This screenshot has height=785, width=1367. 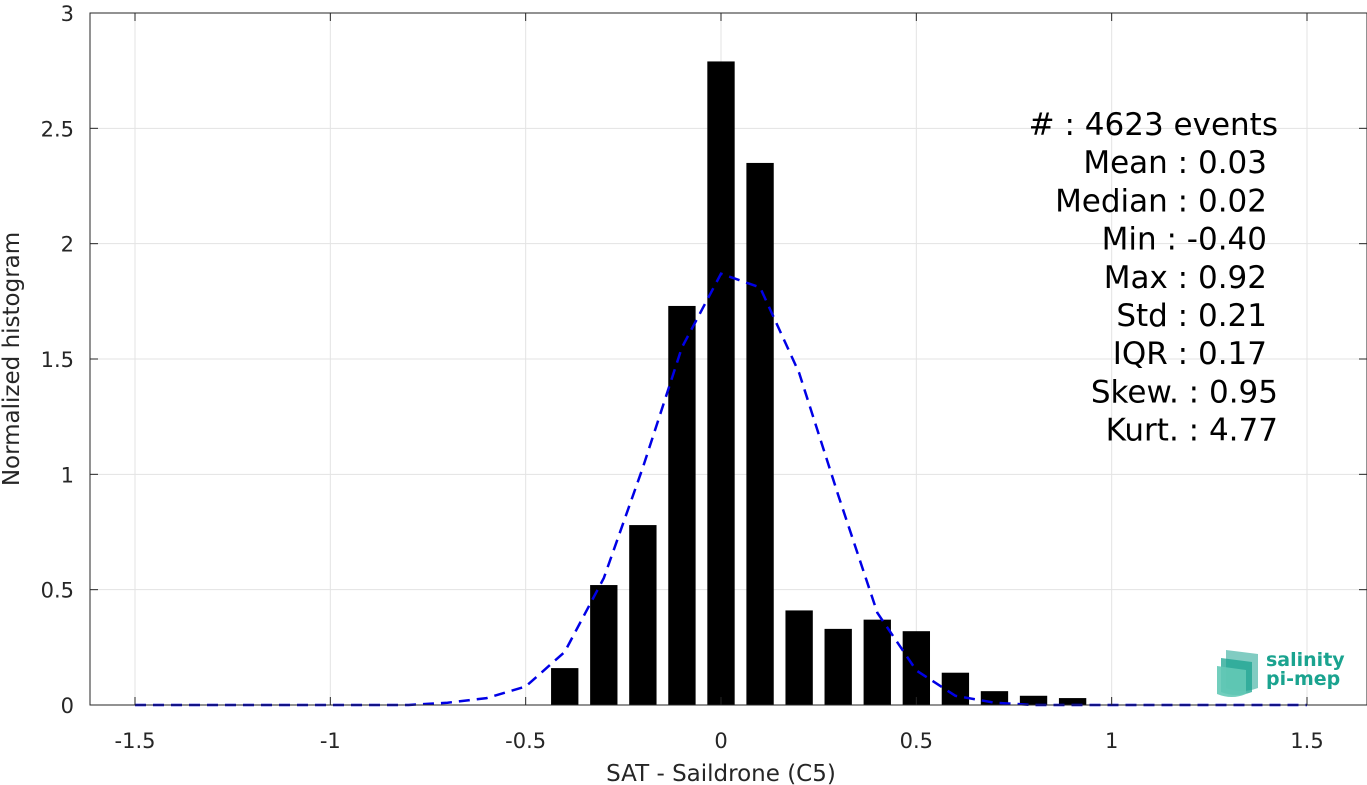 I want to click on y-tick-label: 3, so click(x=67, y=14).